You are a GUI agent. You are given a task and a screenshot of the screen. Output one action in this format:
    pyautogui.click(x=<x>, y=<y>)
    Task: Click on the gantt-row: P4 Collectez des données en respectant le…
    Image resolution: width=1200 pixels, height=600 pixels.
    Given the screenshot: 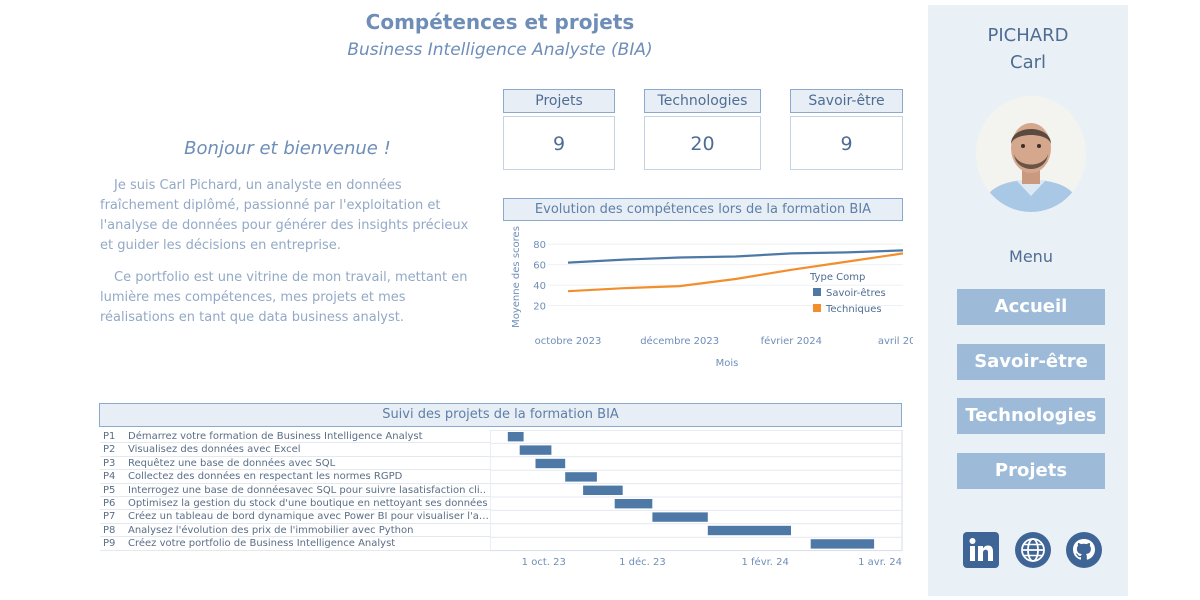 What is the action you would take?
    pyautogui.click(x=295, y=477)
    